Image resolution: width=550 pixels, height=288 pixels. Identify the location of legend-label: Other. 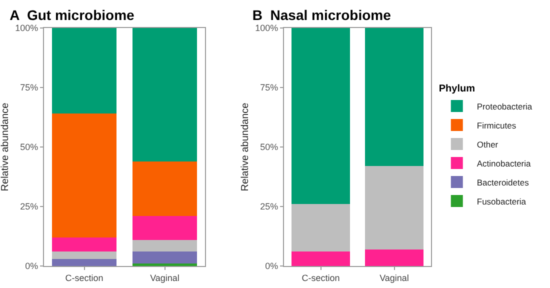
(487, 144).